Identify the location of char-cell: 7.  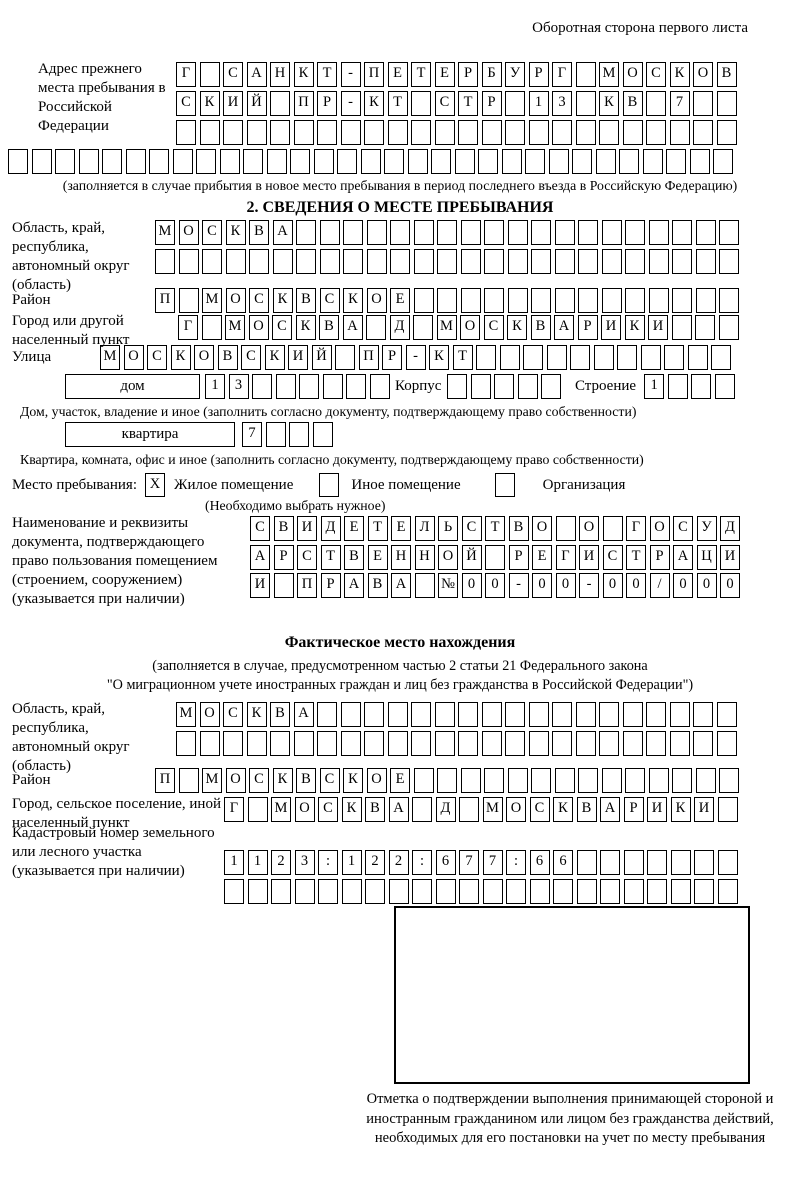
(469, 862).